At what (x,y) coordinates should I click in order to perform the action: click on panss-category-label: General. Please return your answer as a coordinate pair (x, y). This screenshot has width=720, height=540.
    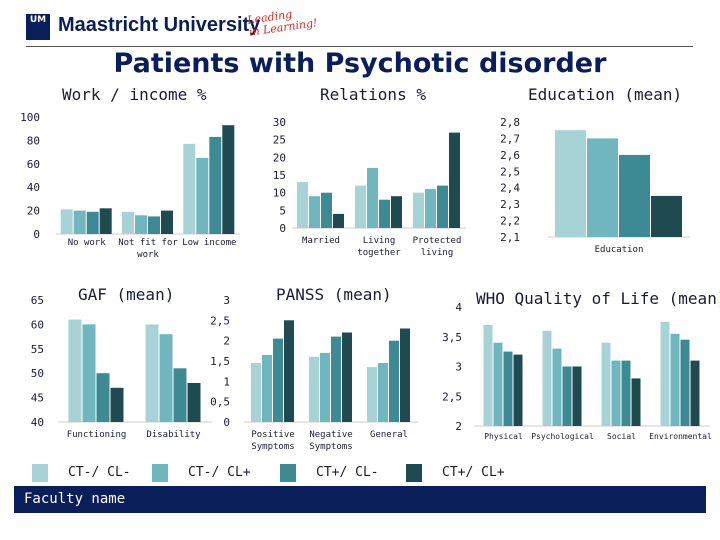
    Looking at the image, I should click on (389, 435).